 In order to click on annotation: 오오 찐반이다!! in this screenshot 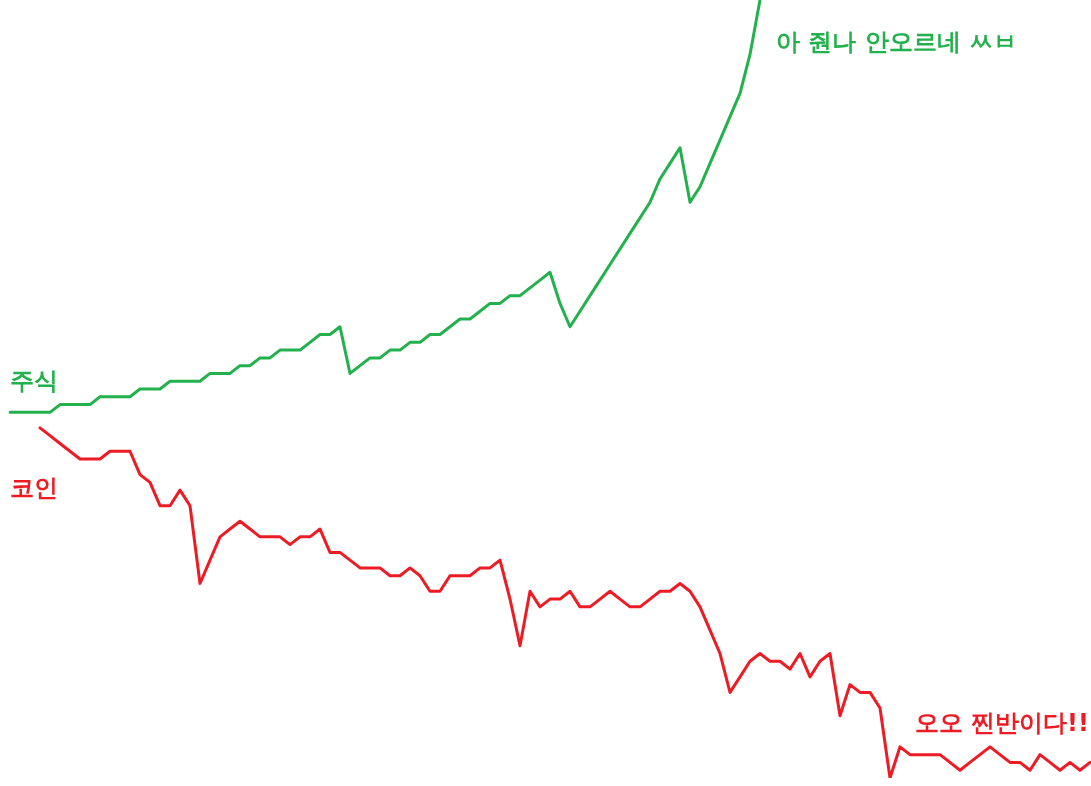, I will do `click(1001, 722)`.